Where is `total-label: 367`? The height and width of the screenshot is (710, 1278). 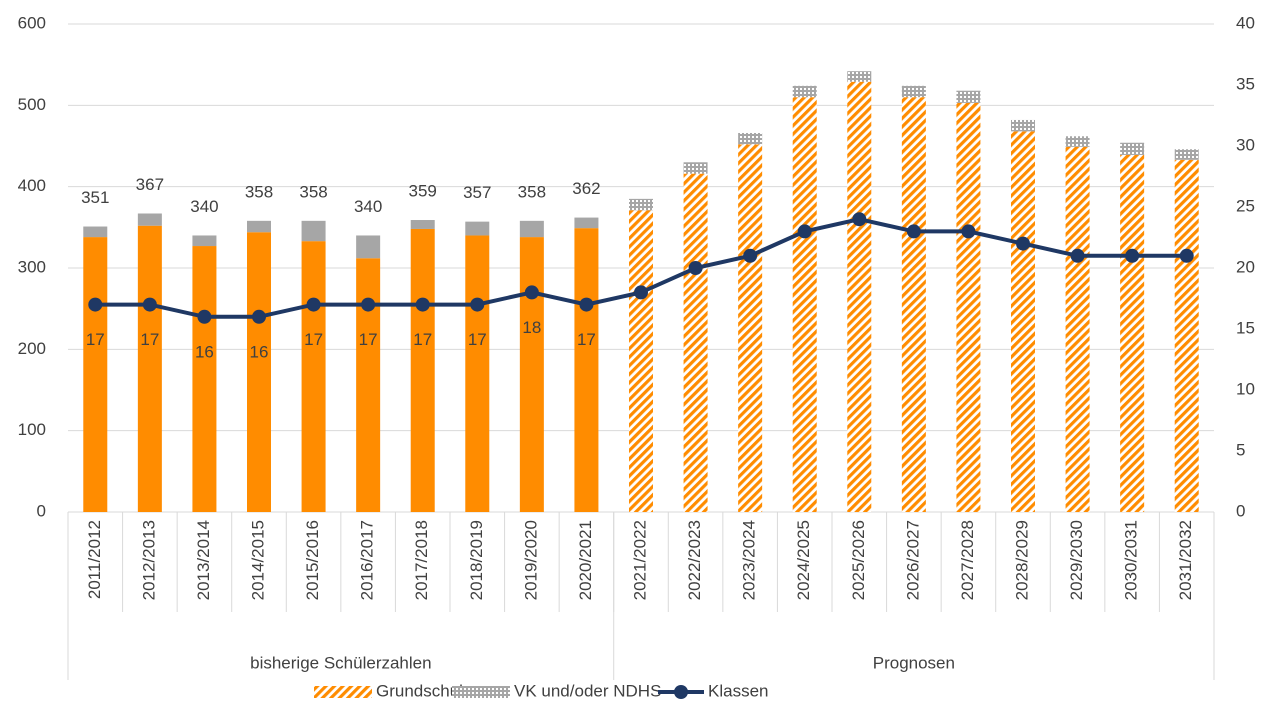
total-label: 367 is located at coordinates (150, 184).